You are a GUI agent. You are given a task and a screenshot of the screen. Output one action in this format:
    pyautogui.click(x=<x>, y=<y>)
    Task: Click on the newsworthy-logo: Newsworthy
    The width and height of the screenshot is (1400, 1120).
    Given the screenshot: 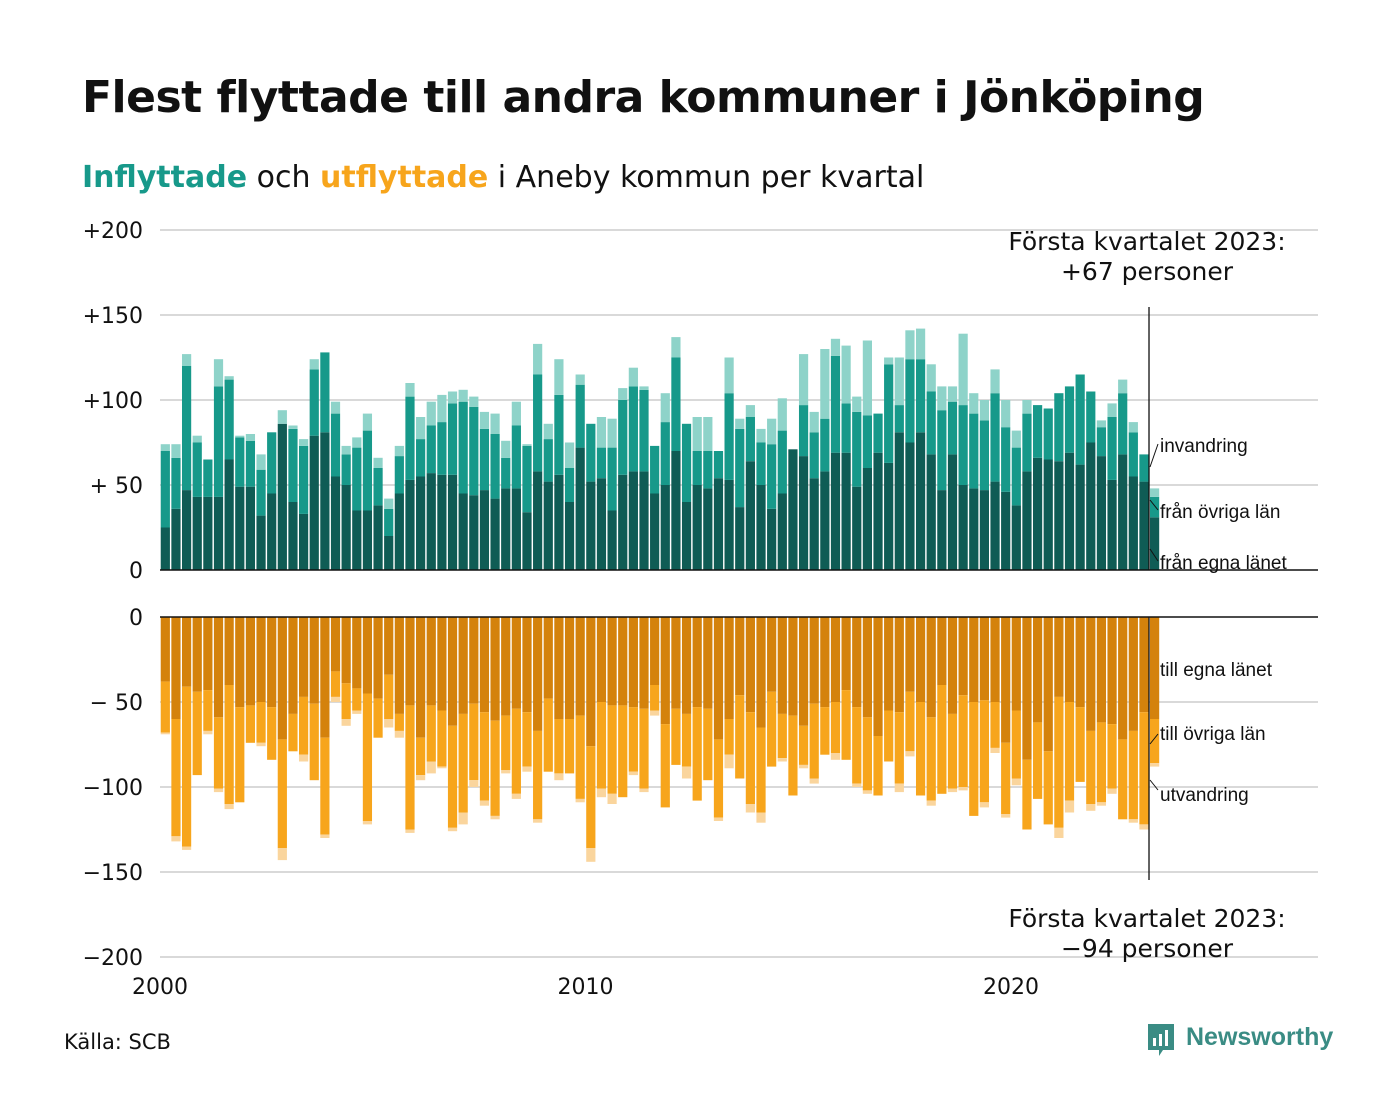 What is the action you would take?
    pyautogui.click(x=1239, y=1039)
    